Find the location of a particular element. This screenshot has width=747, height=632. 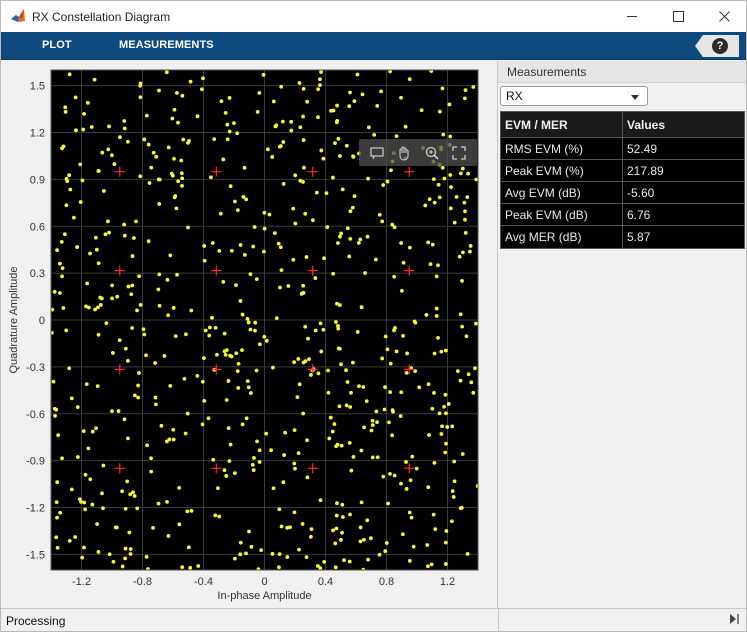

zoom-in-icon is located at coordinates (432, 153).